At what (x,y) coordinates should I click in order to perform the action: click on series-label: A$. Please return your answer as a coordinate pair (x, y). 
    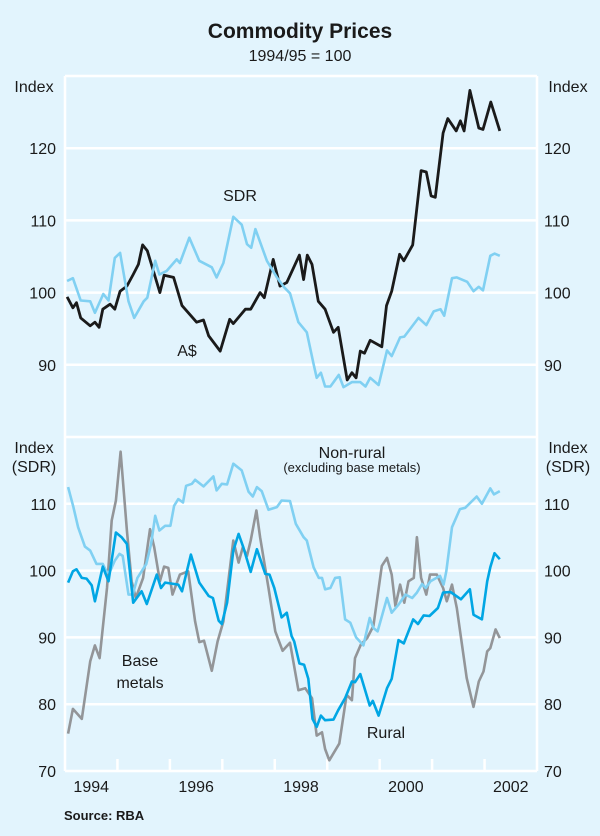
    Looking at the image, I should click on (187, 351).